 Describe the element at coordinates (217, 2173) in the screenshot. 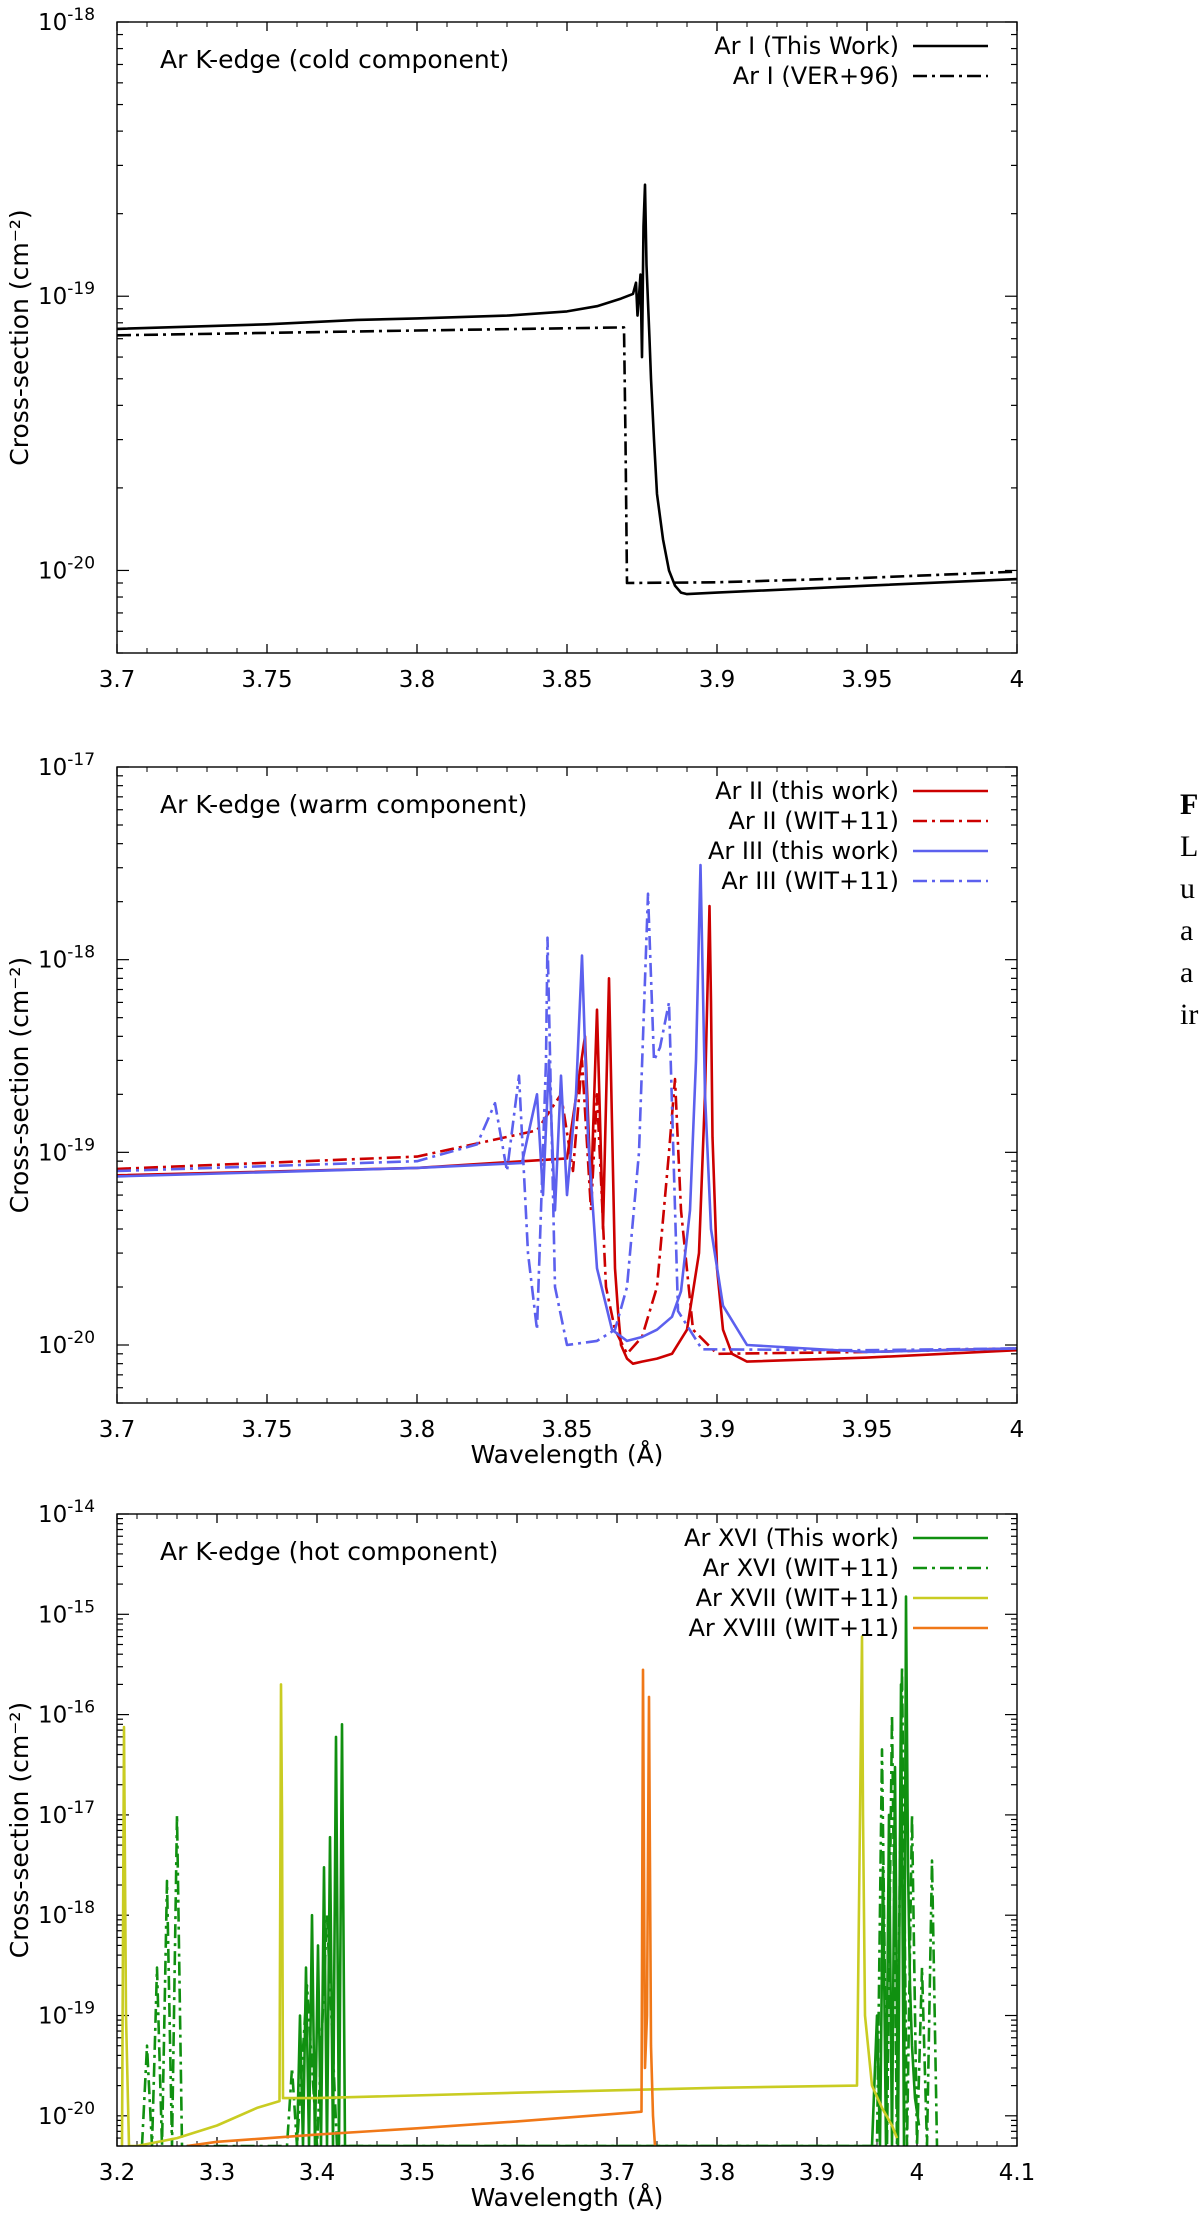

I see `x-tick-label: 3.3` at that location.